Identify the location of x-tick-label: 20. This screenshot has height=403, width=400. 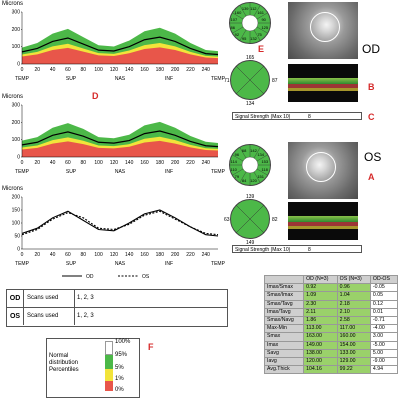
(38, 70).